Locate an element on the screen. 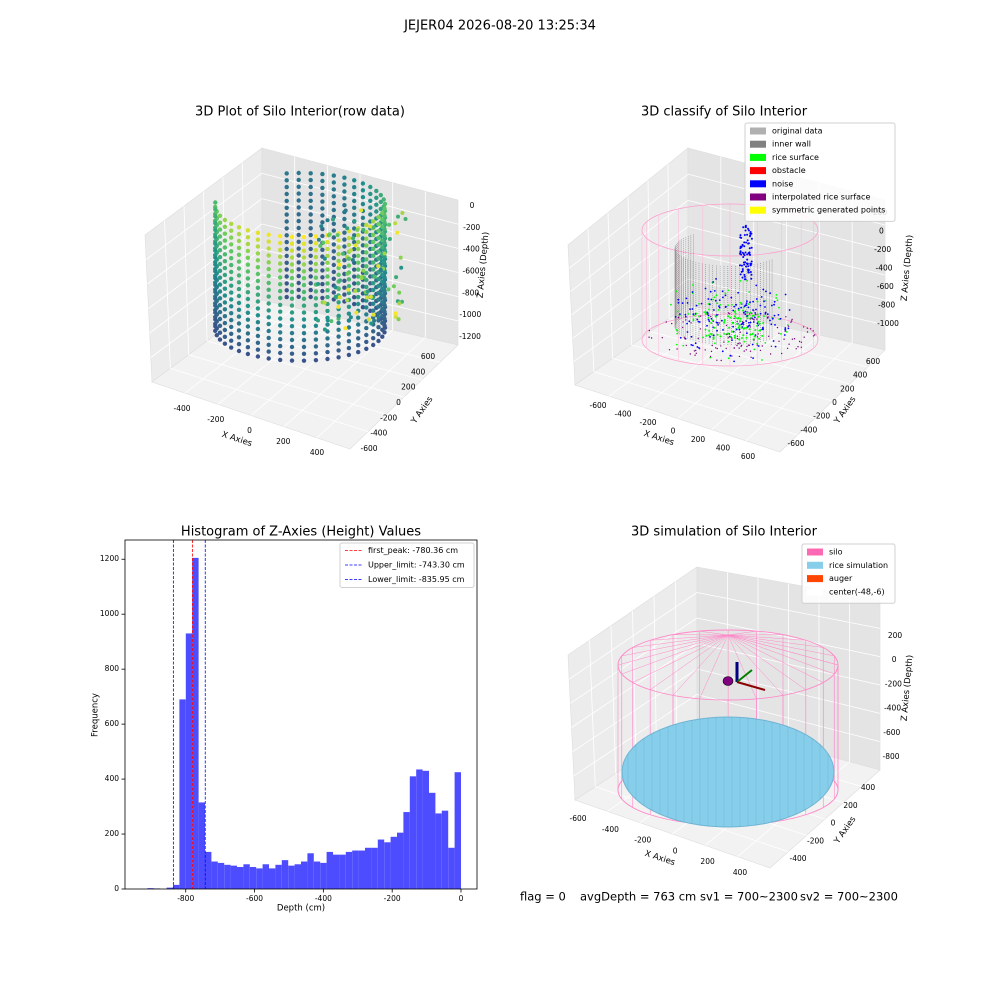  status-text: avgDepth = 763 cm is located at coordinates (638, 897).